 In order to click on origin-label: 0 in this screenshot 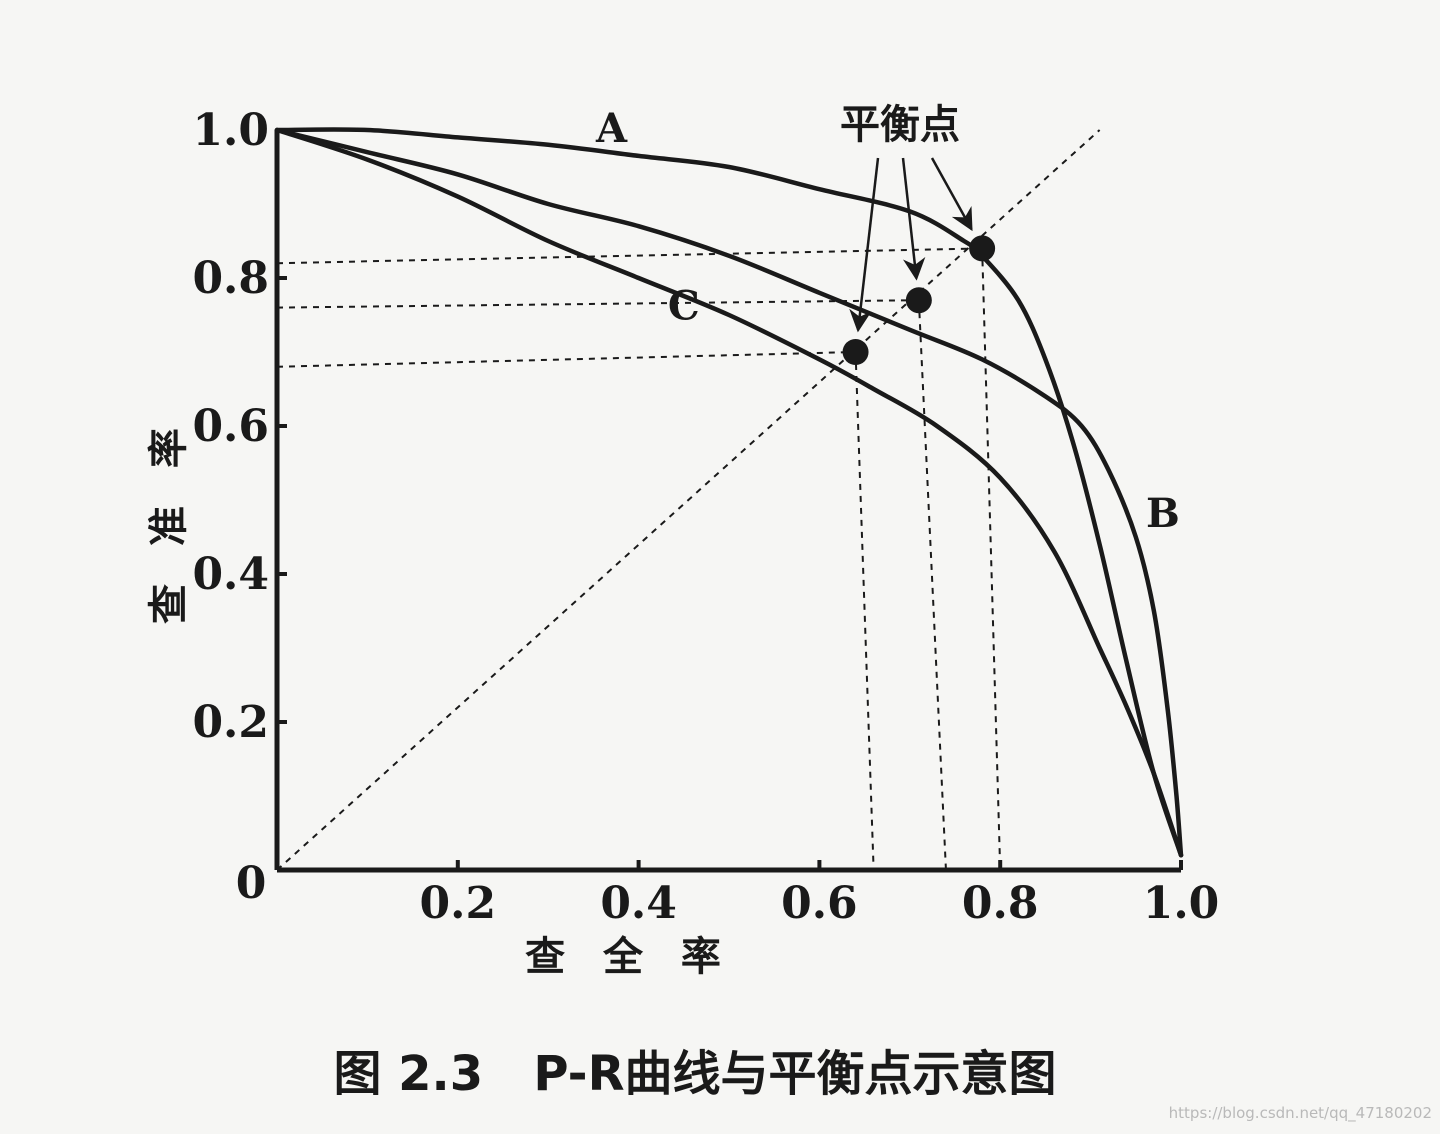, I will do `click(251, 883)`.